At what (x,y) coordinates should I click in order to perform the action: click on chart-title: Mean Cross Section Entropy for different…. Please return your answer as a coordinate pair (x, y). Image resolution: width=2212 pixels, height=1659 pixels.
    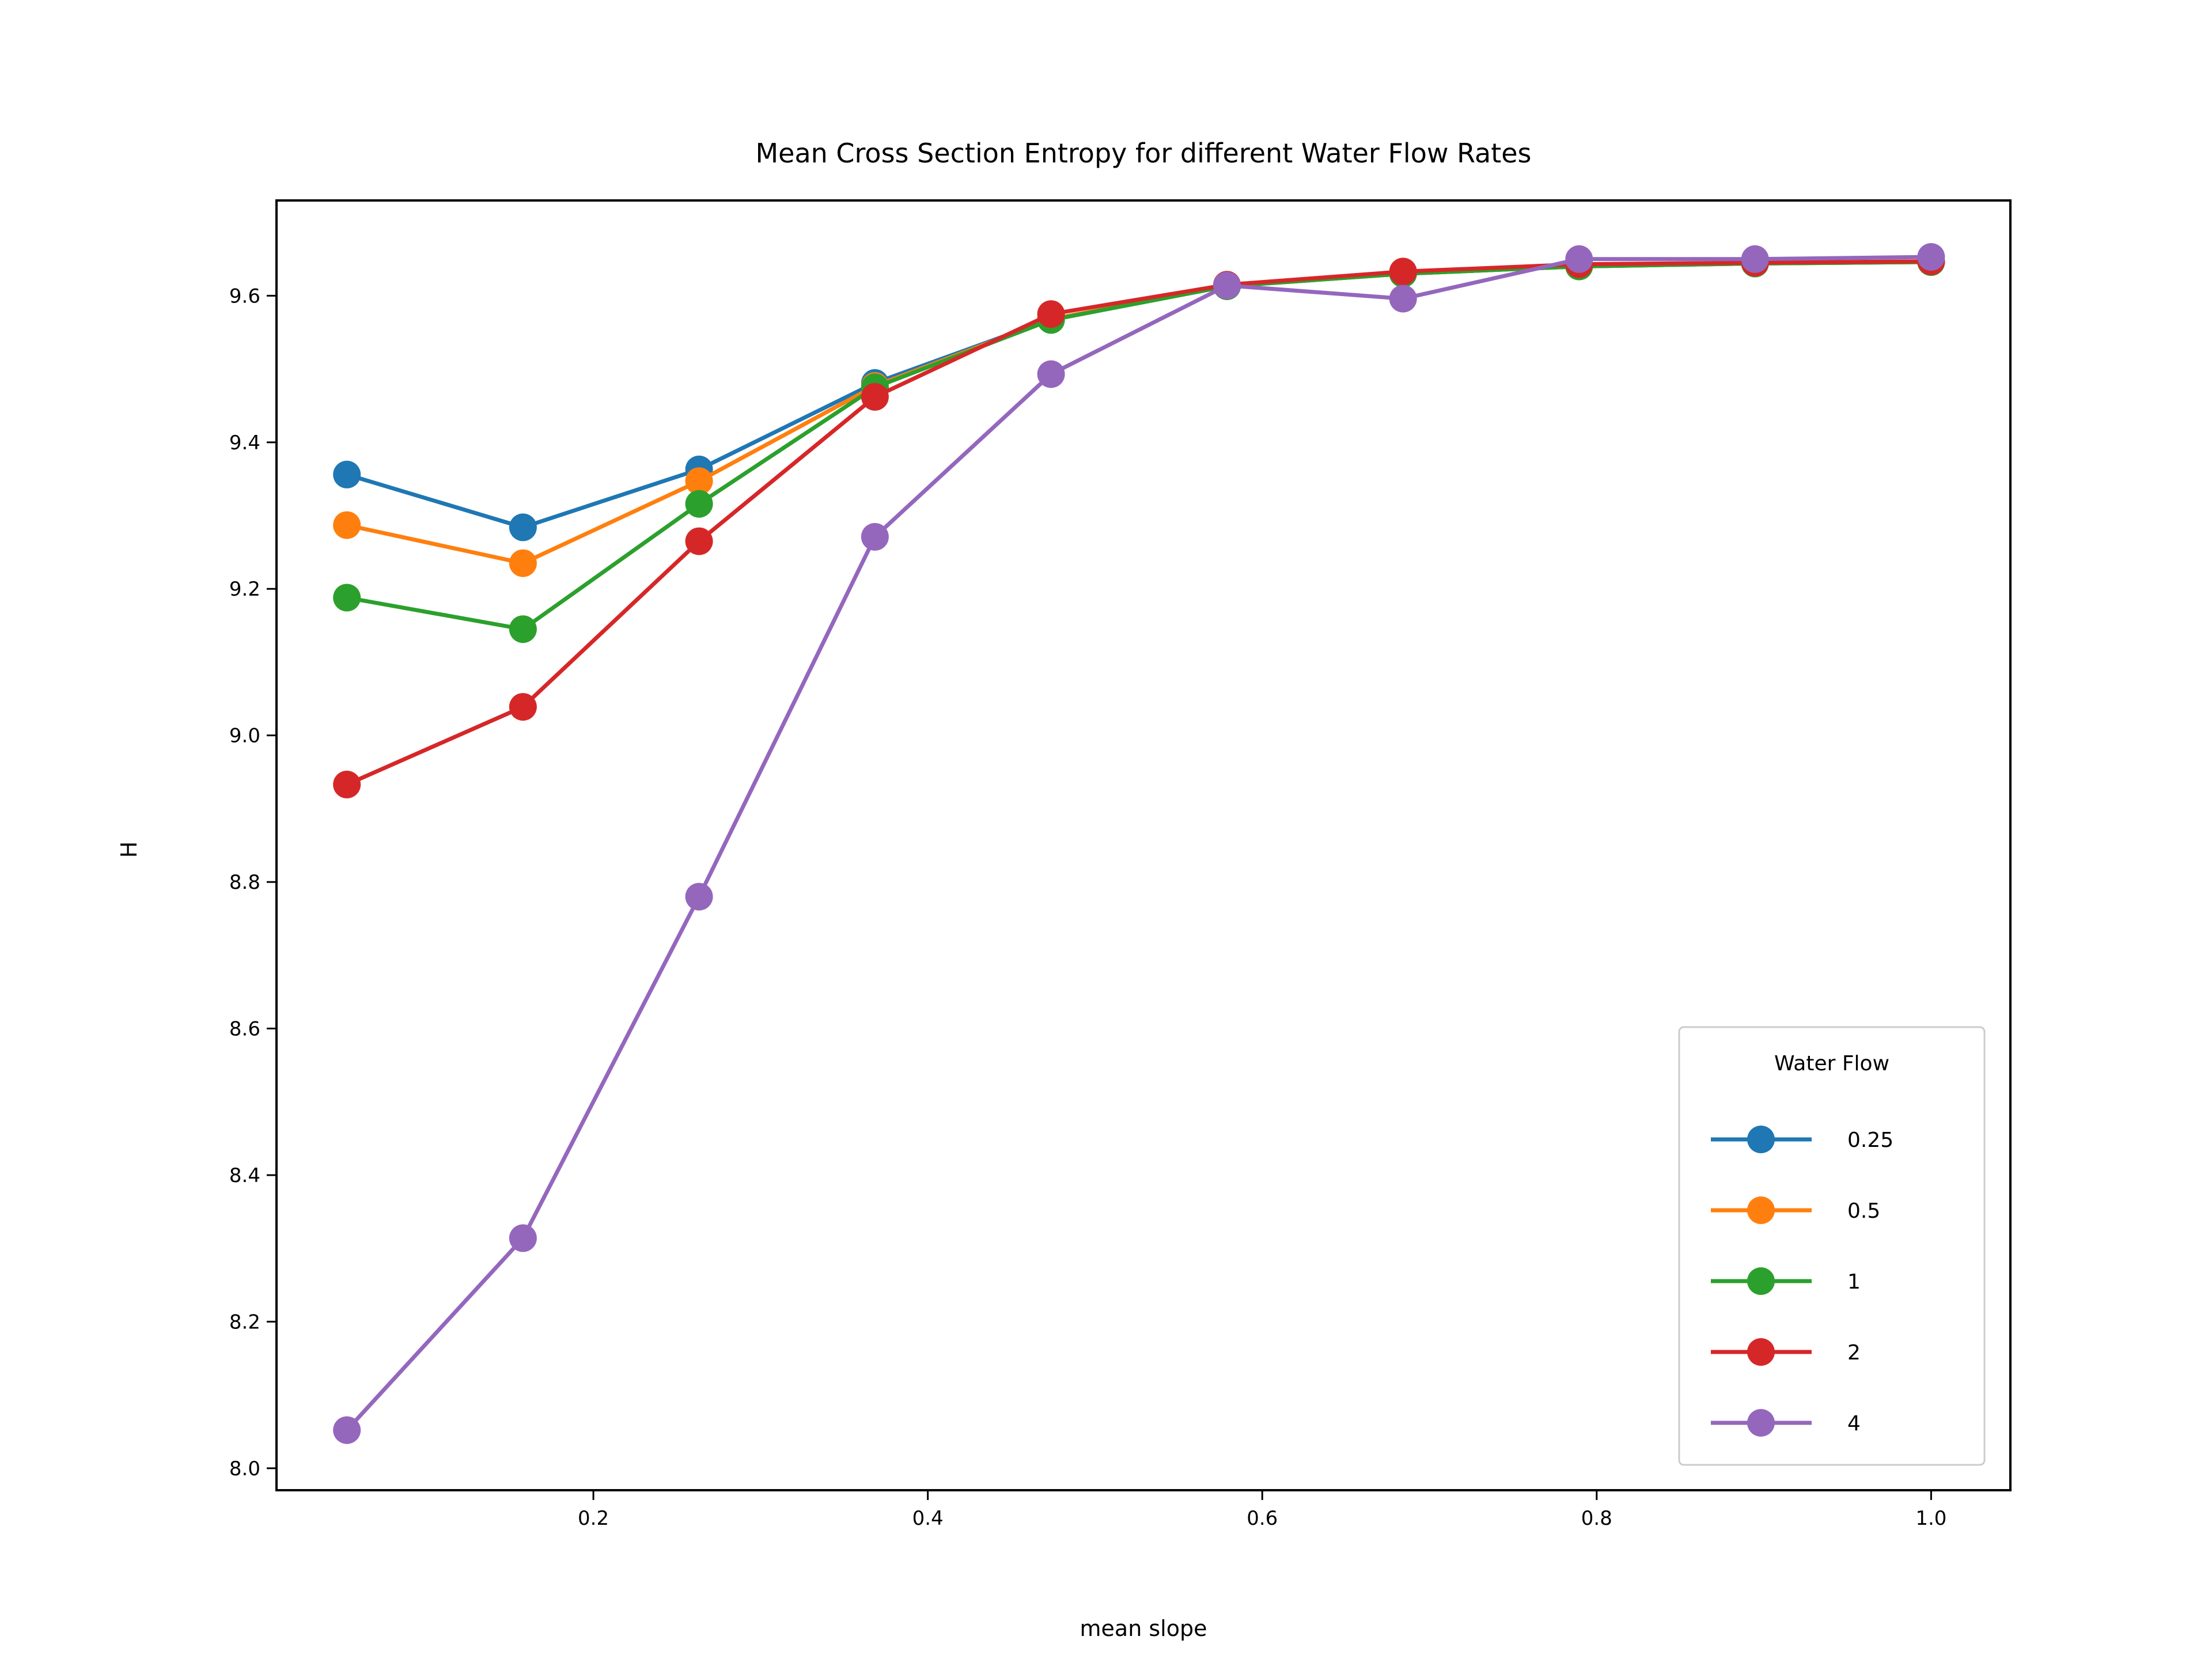
    Looking at the image, I should click on (1143, 153).